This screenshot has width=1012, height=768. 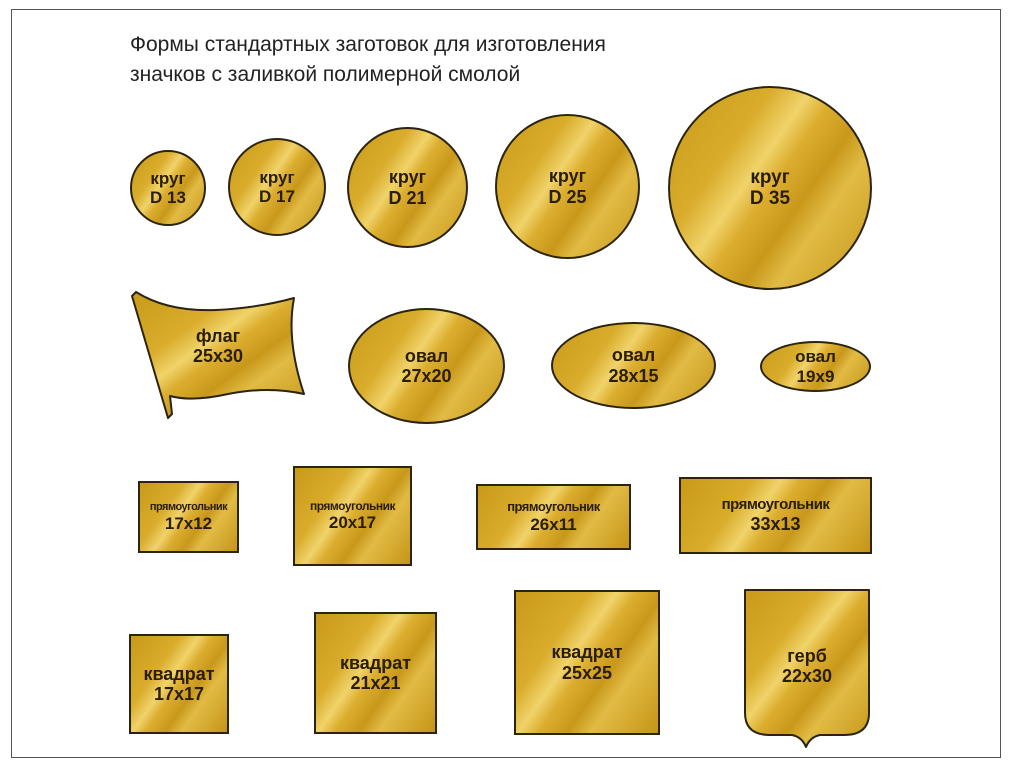 I want to click on oval-28x15: овал 28x15, so click(x=633, y=365).